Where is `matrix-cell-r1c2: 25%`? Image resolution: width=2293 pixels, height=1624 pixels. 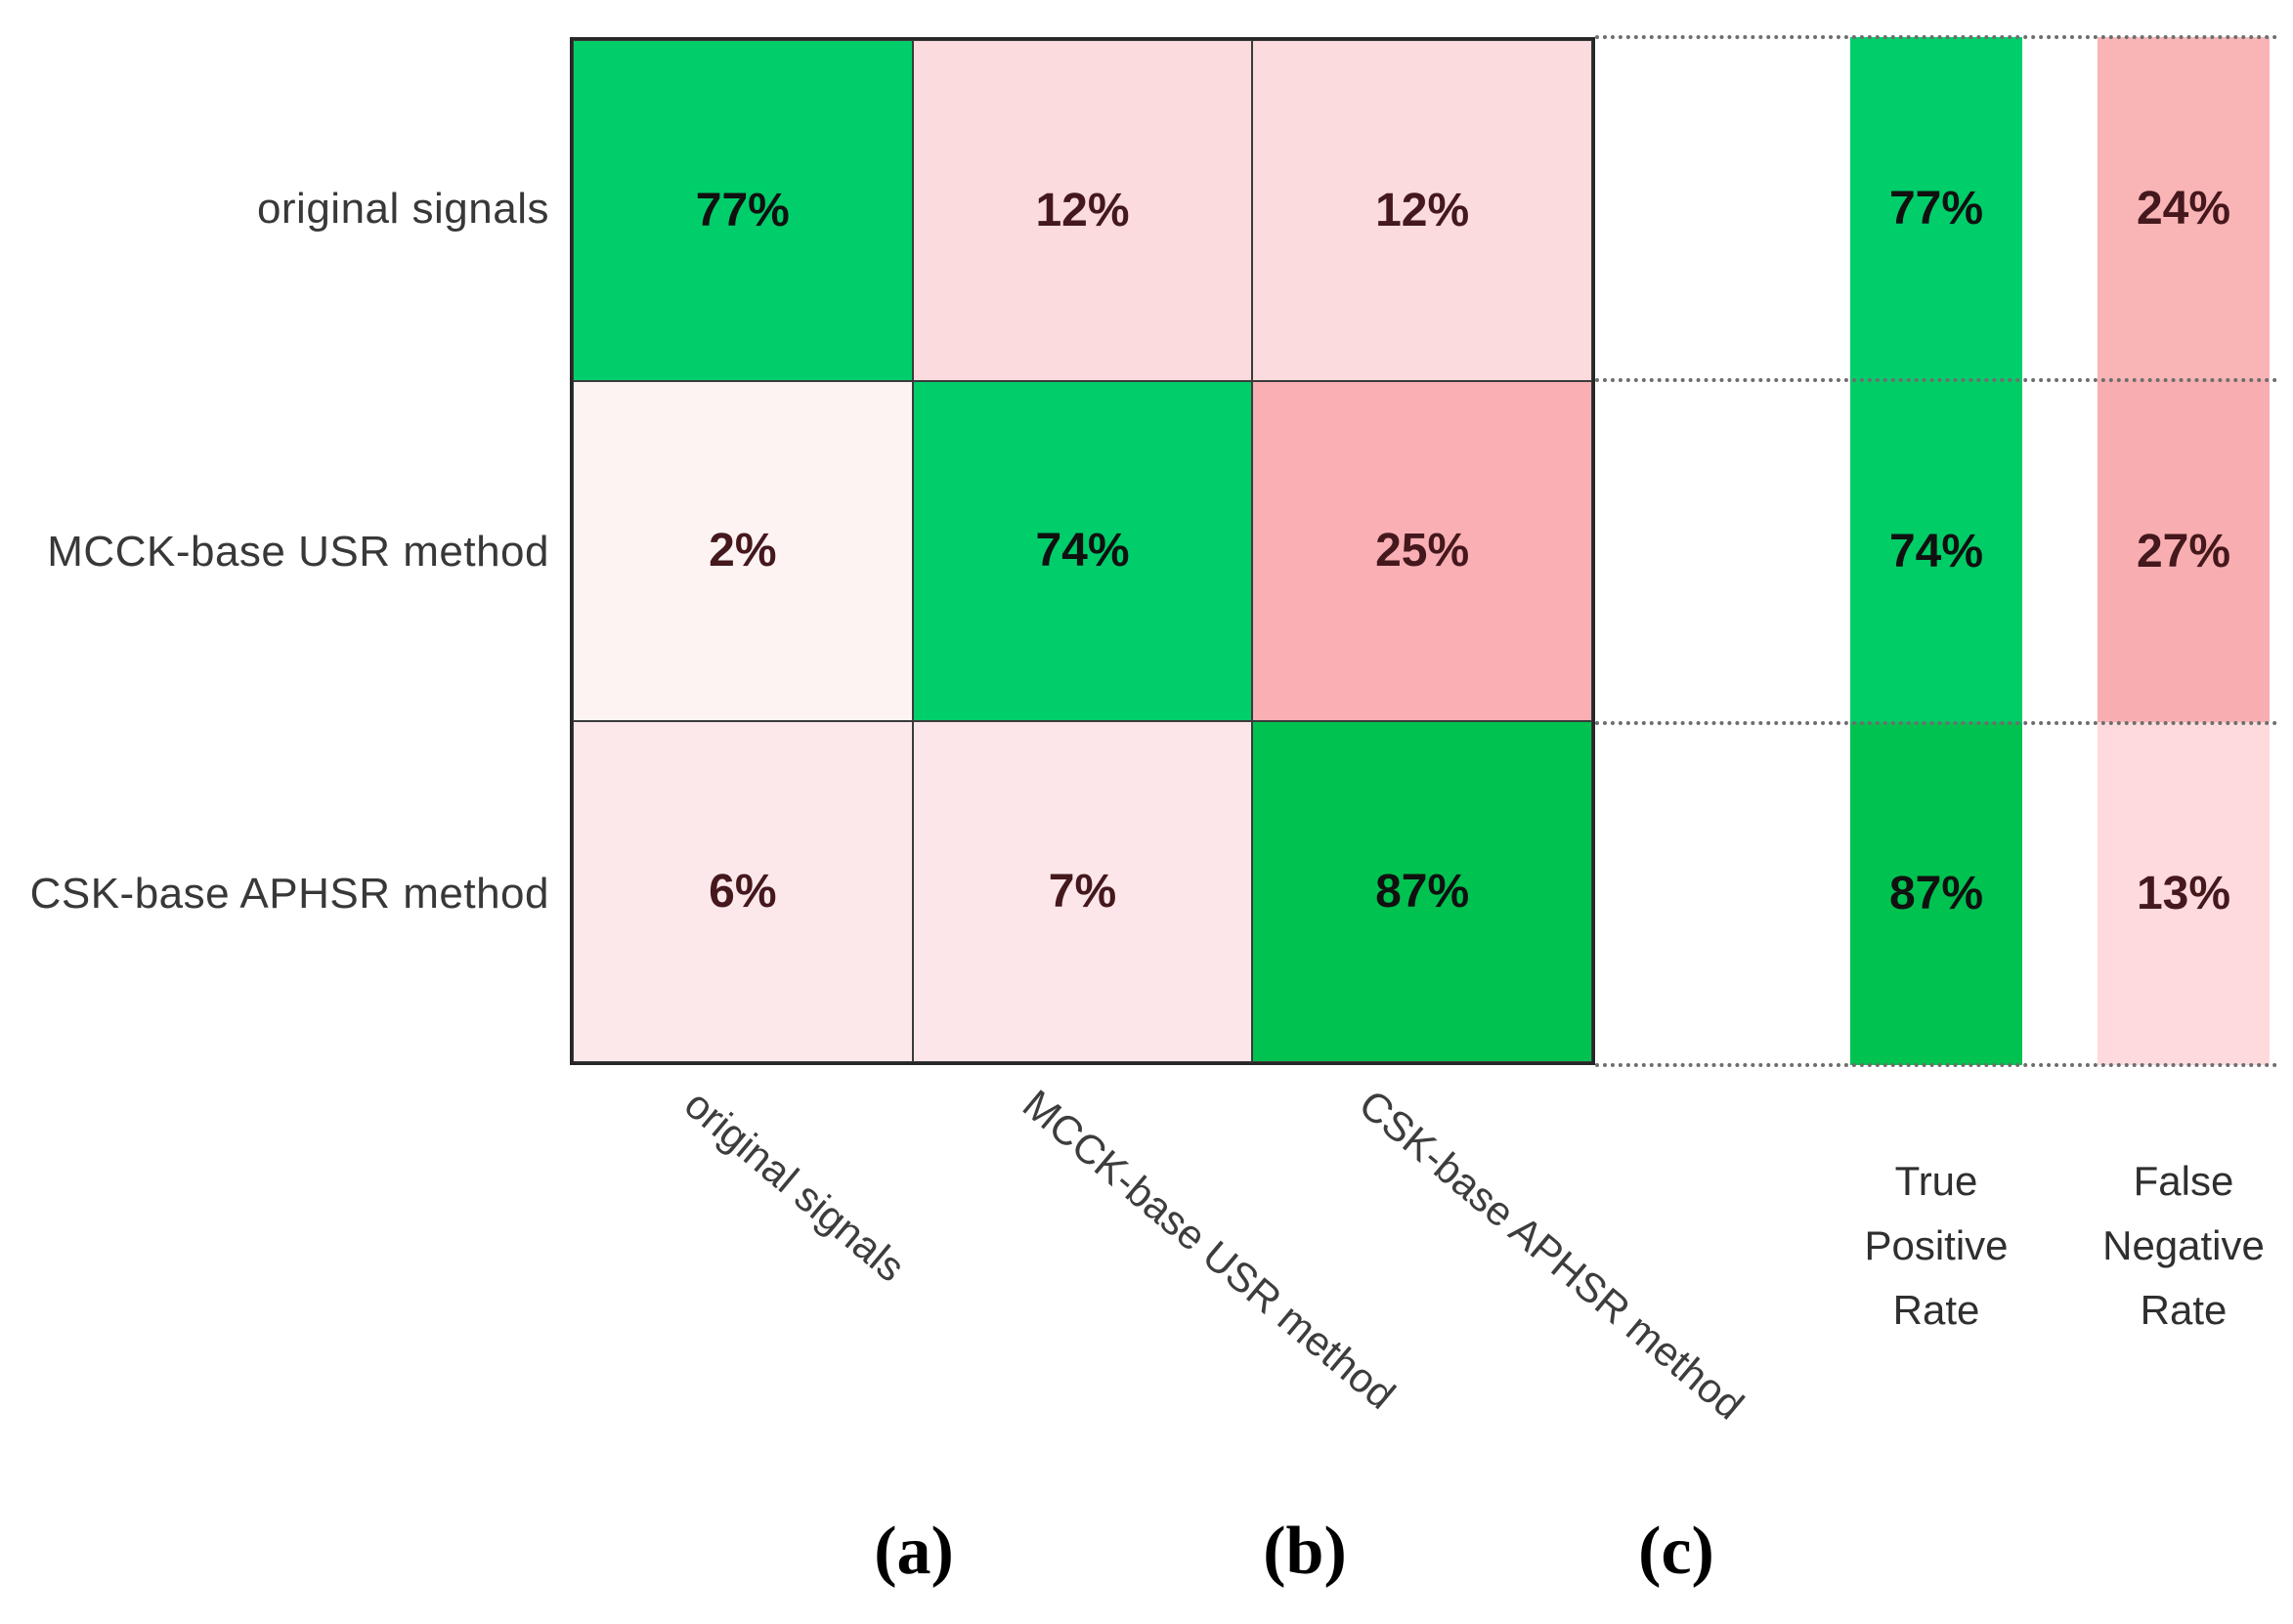
matrix-cell-r1c2: 25% is located at coordinates (1422, 551).